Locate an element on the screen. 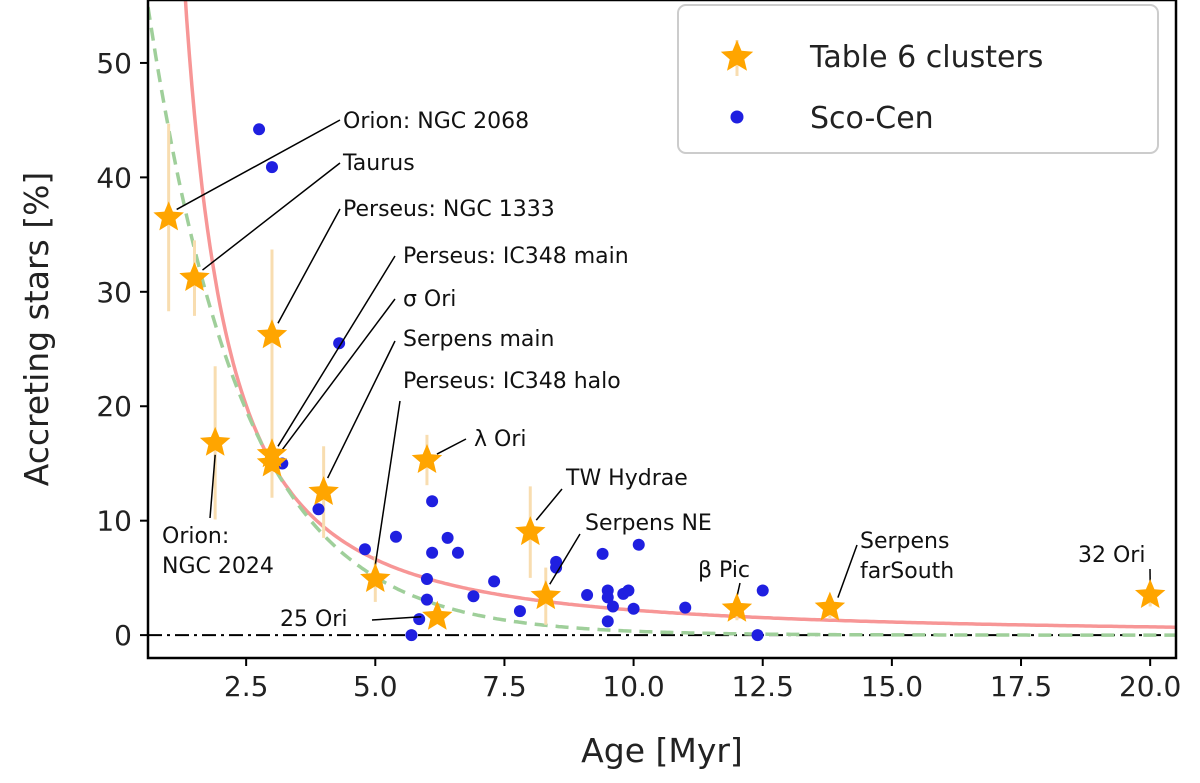 This screenshot has width=1200, height=783. x-tick-label: 15.0 is located at coordinates (892, 686).